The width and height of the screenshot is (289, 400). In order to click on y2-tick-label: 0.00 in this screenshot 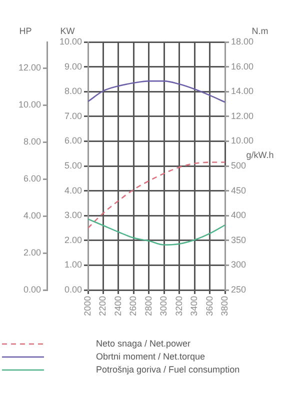, I will do `click(32, 289)`.